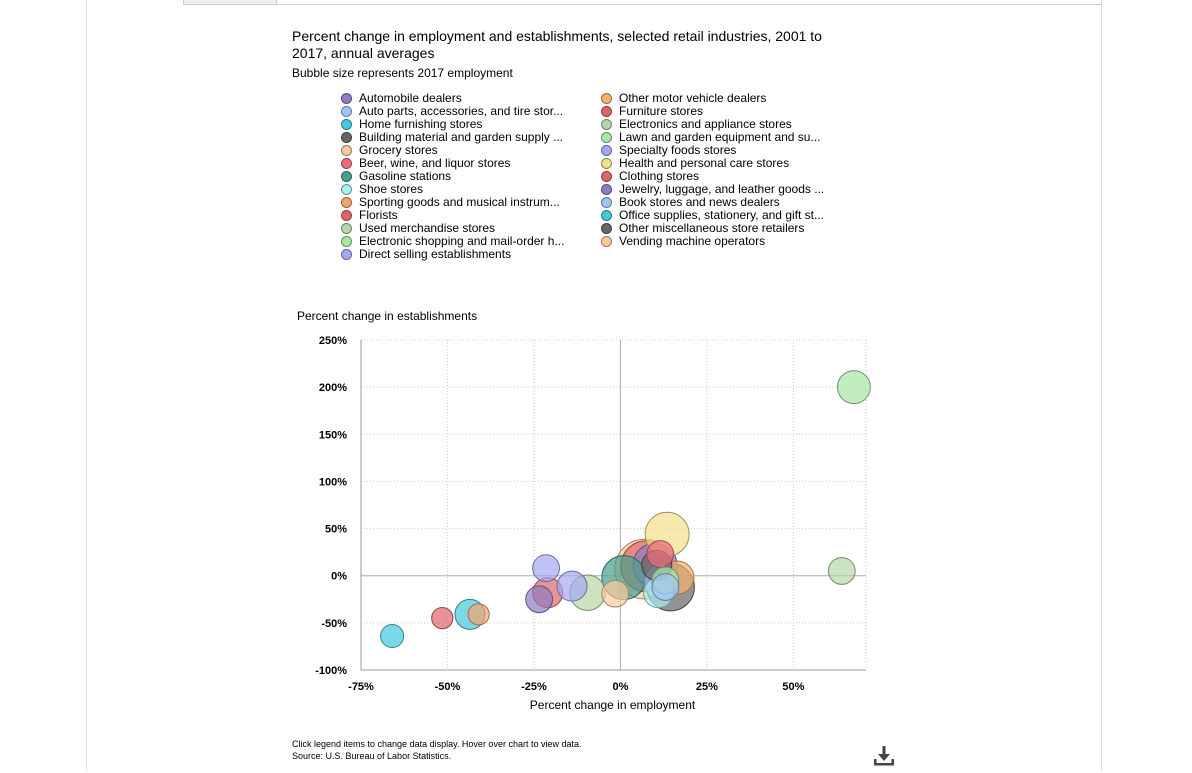 Image resolution: width=1192 pixels, height=773 pixels. Describe the element at coordinates (661, 111) in the screenshot. I see `legend-label: Furniture stores` at that location.